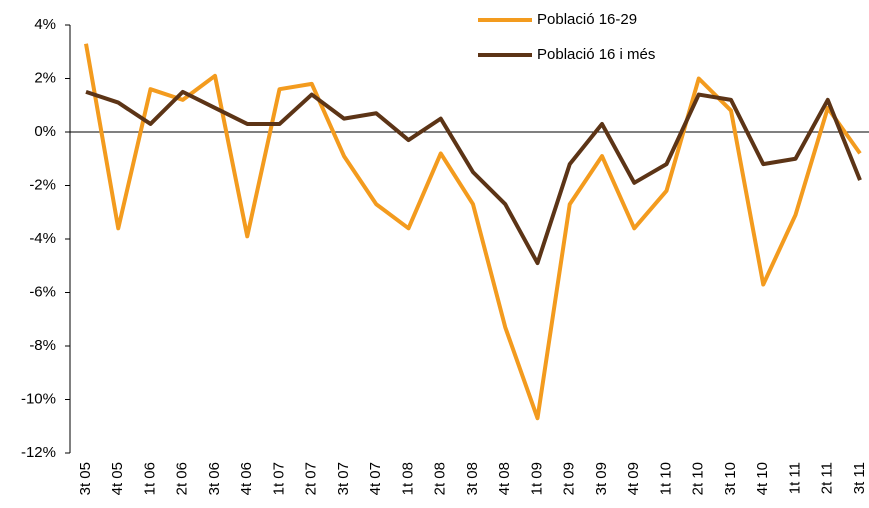 The height and width of the screenshot is (508, 869). What do you see at coordinates (440, 478) in the screenshot?
I see `x-tick-label: 2t 08` at bounding box center [440, 478].